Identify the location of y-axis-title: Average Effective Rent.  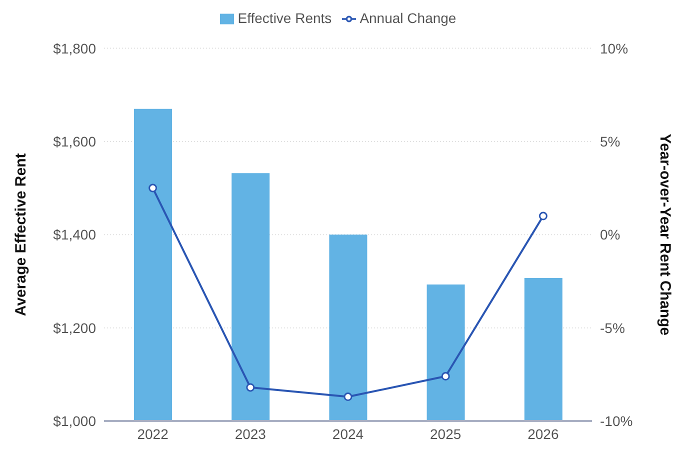
(21, 234).